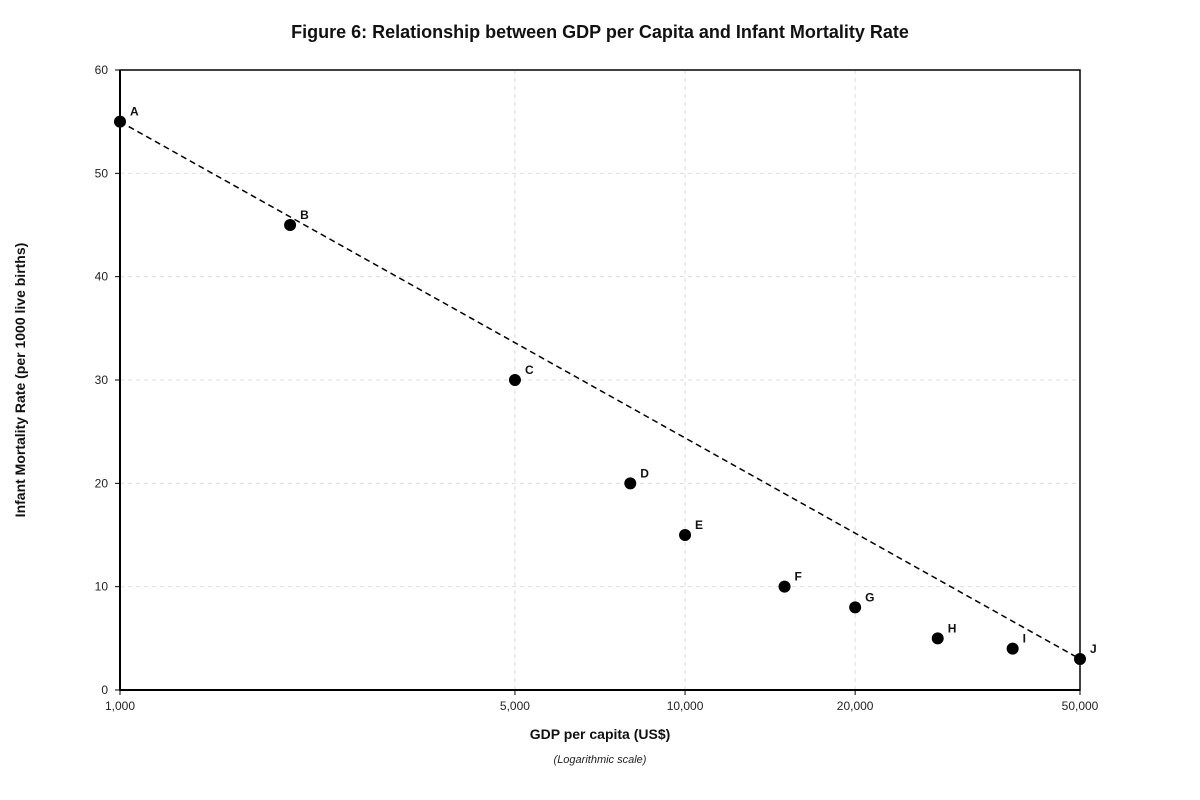 This screenshot has height=800, width=1200. Describe the element at coordinates (529, 370) in the screenshot. I see `data-point-label: C` at that location.